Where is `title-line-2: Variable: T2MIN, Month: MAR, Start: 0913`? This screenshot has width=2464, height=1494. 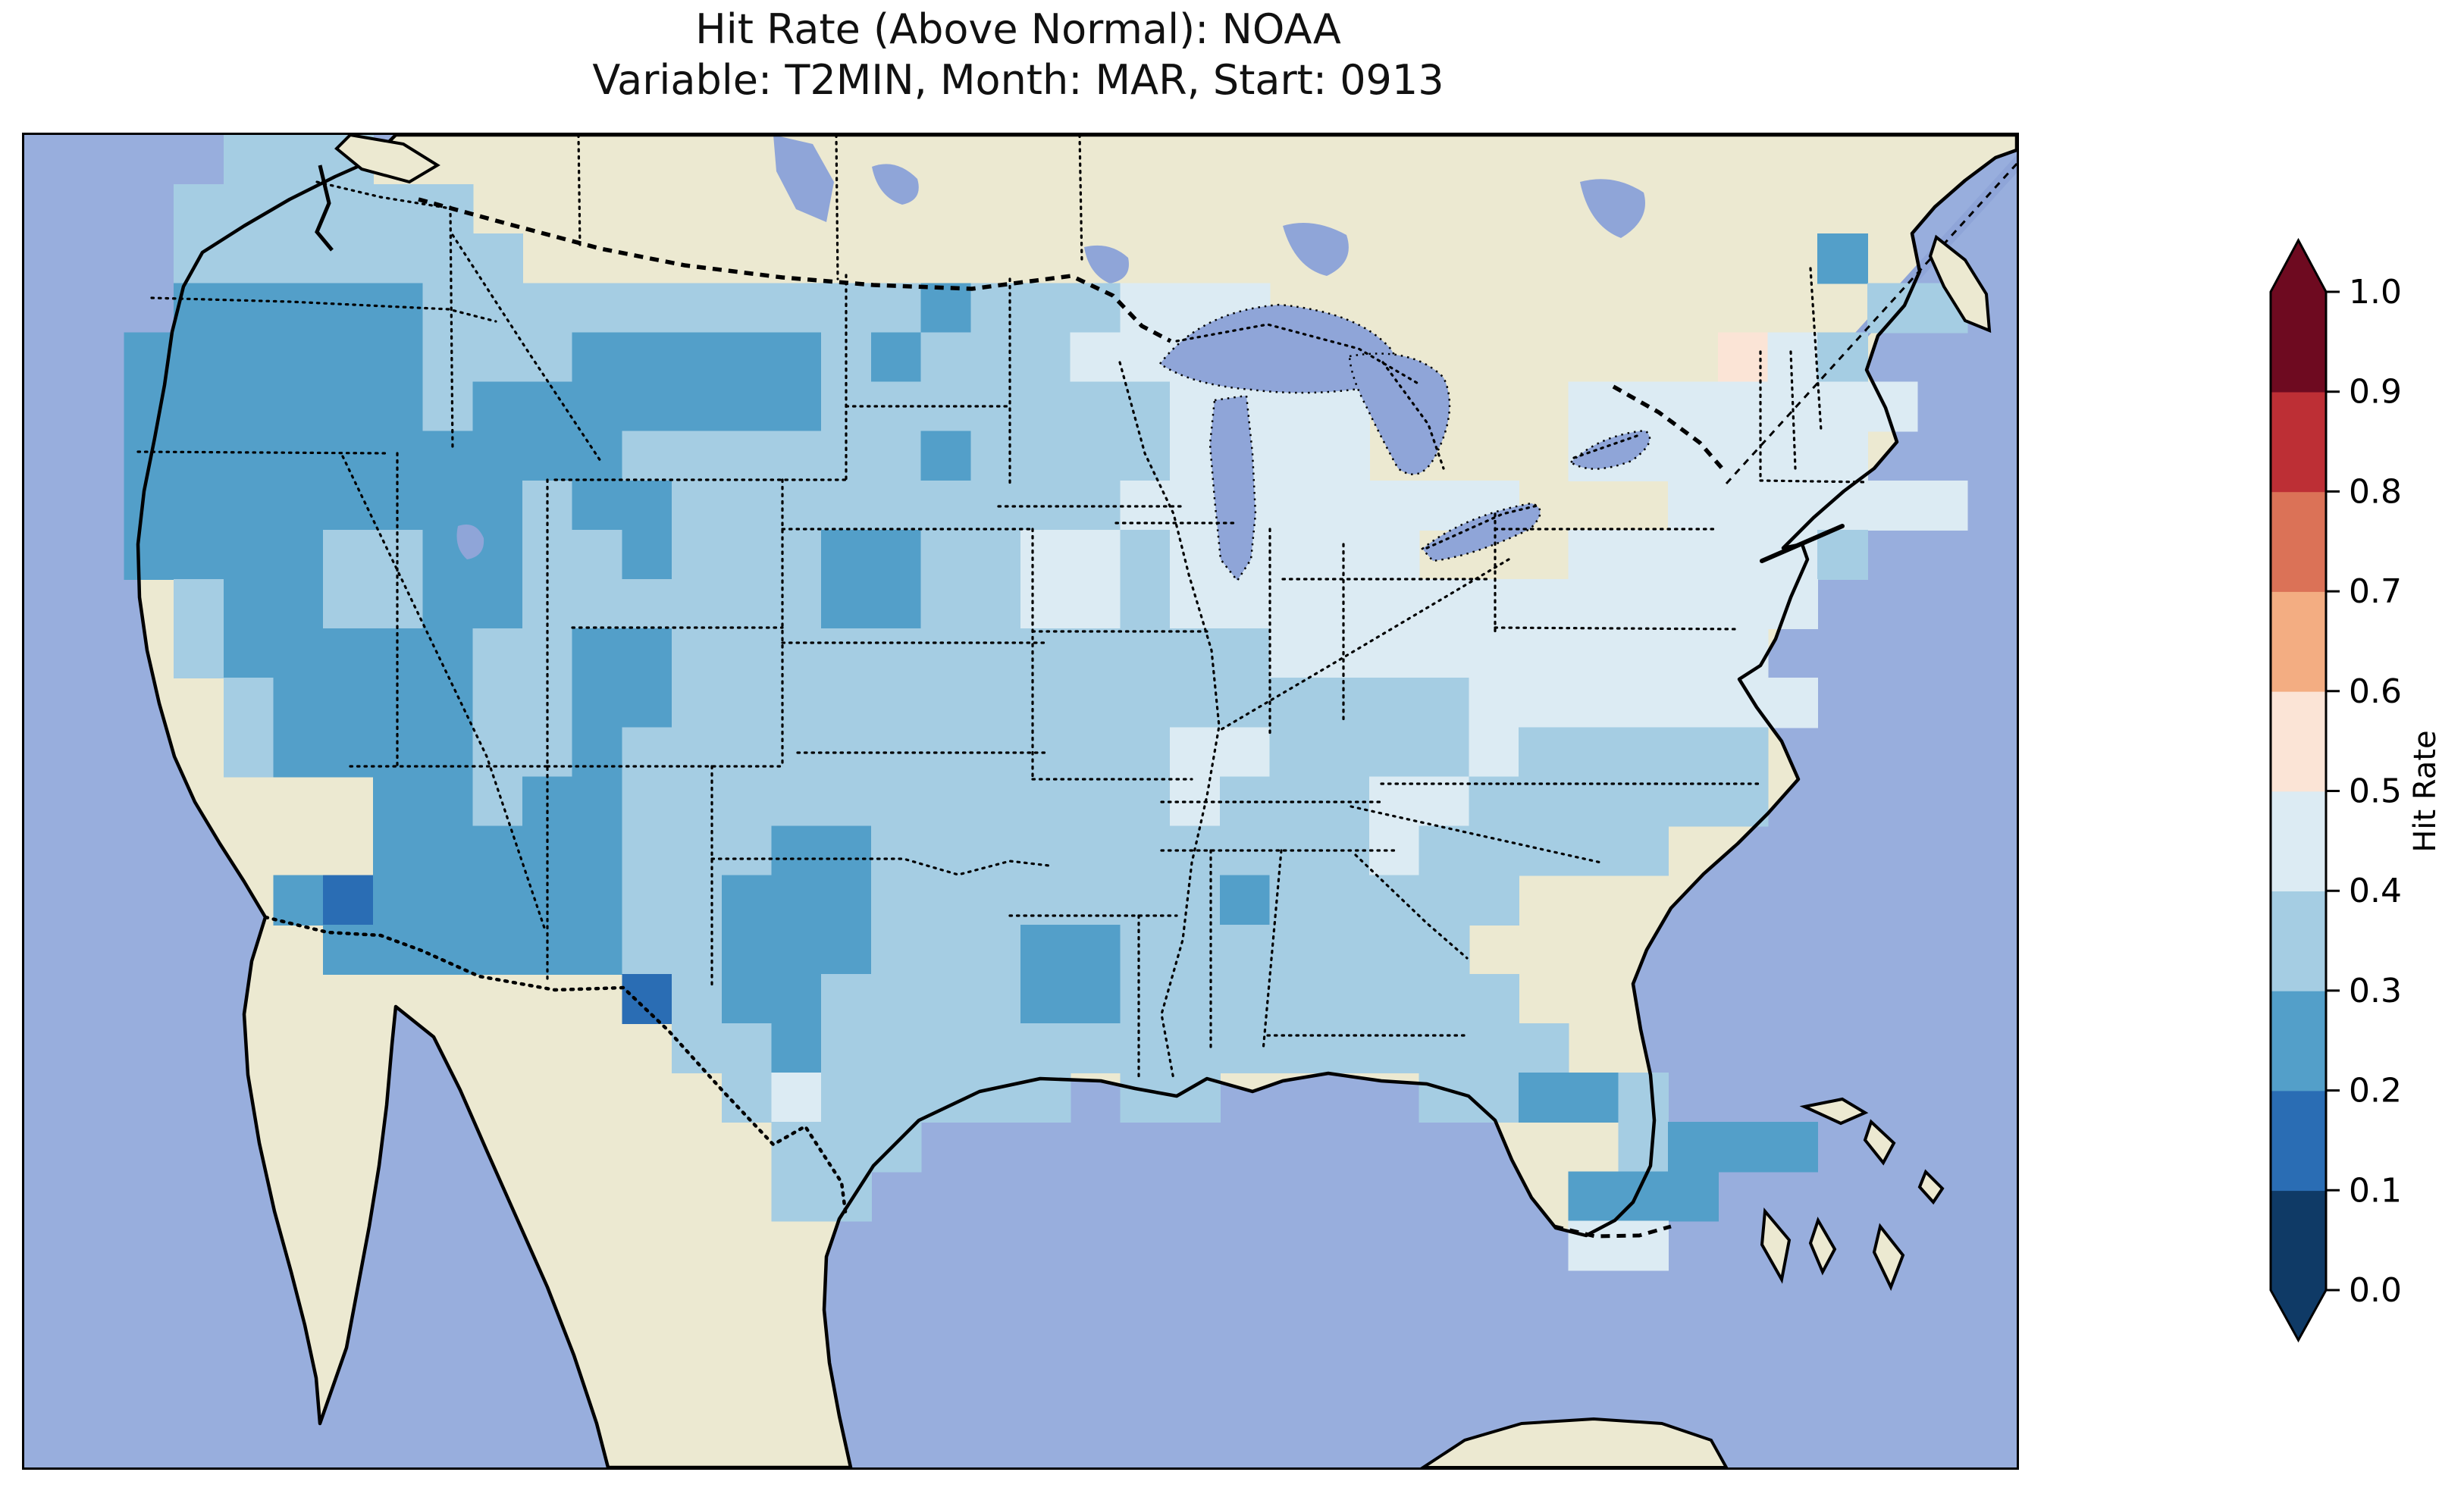 title-line-2: Variable: T2MIN, Month: MAR, Start: 0913 is located at coordinates (1018, 79).